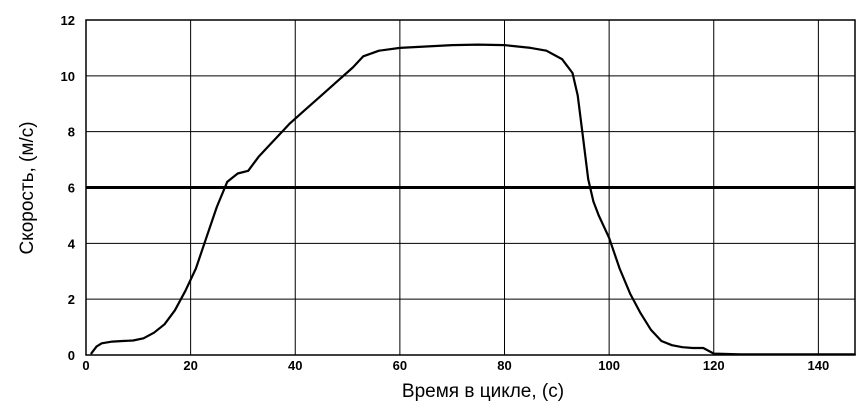 Image resolution: width=859 pixels, height=410 pixels. Describe the element at coordinates (819, 365) in the screenshot. I see `x-tick-label: 140` at that location.